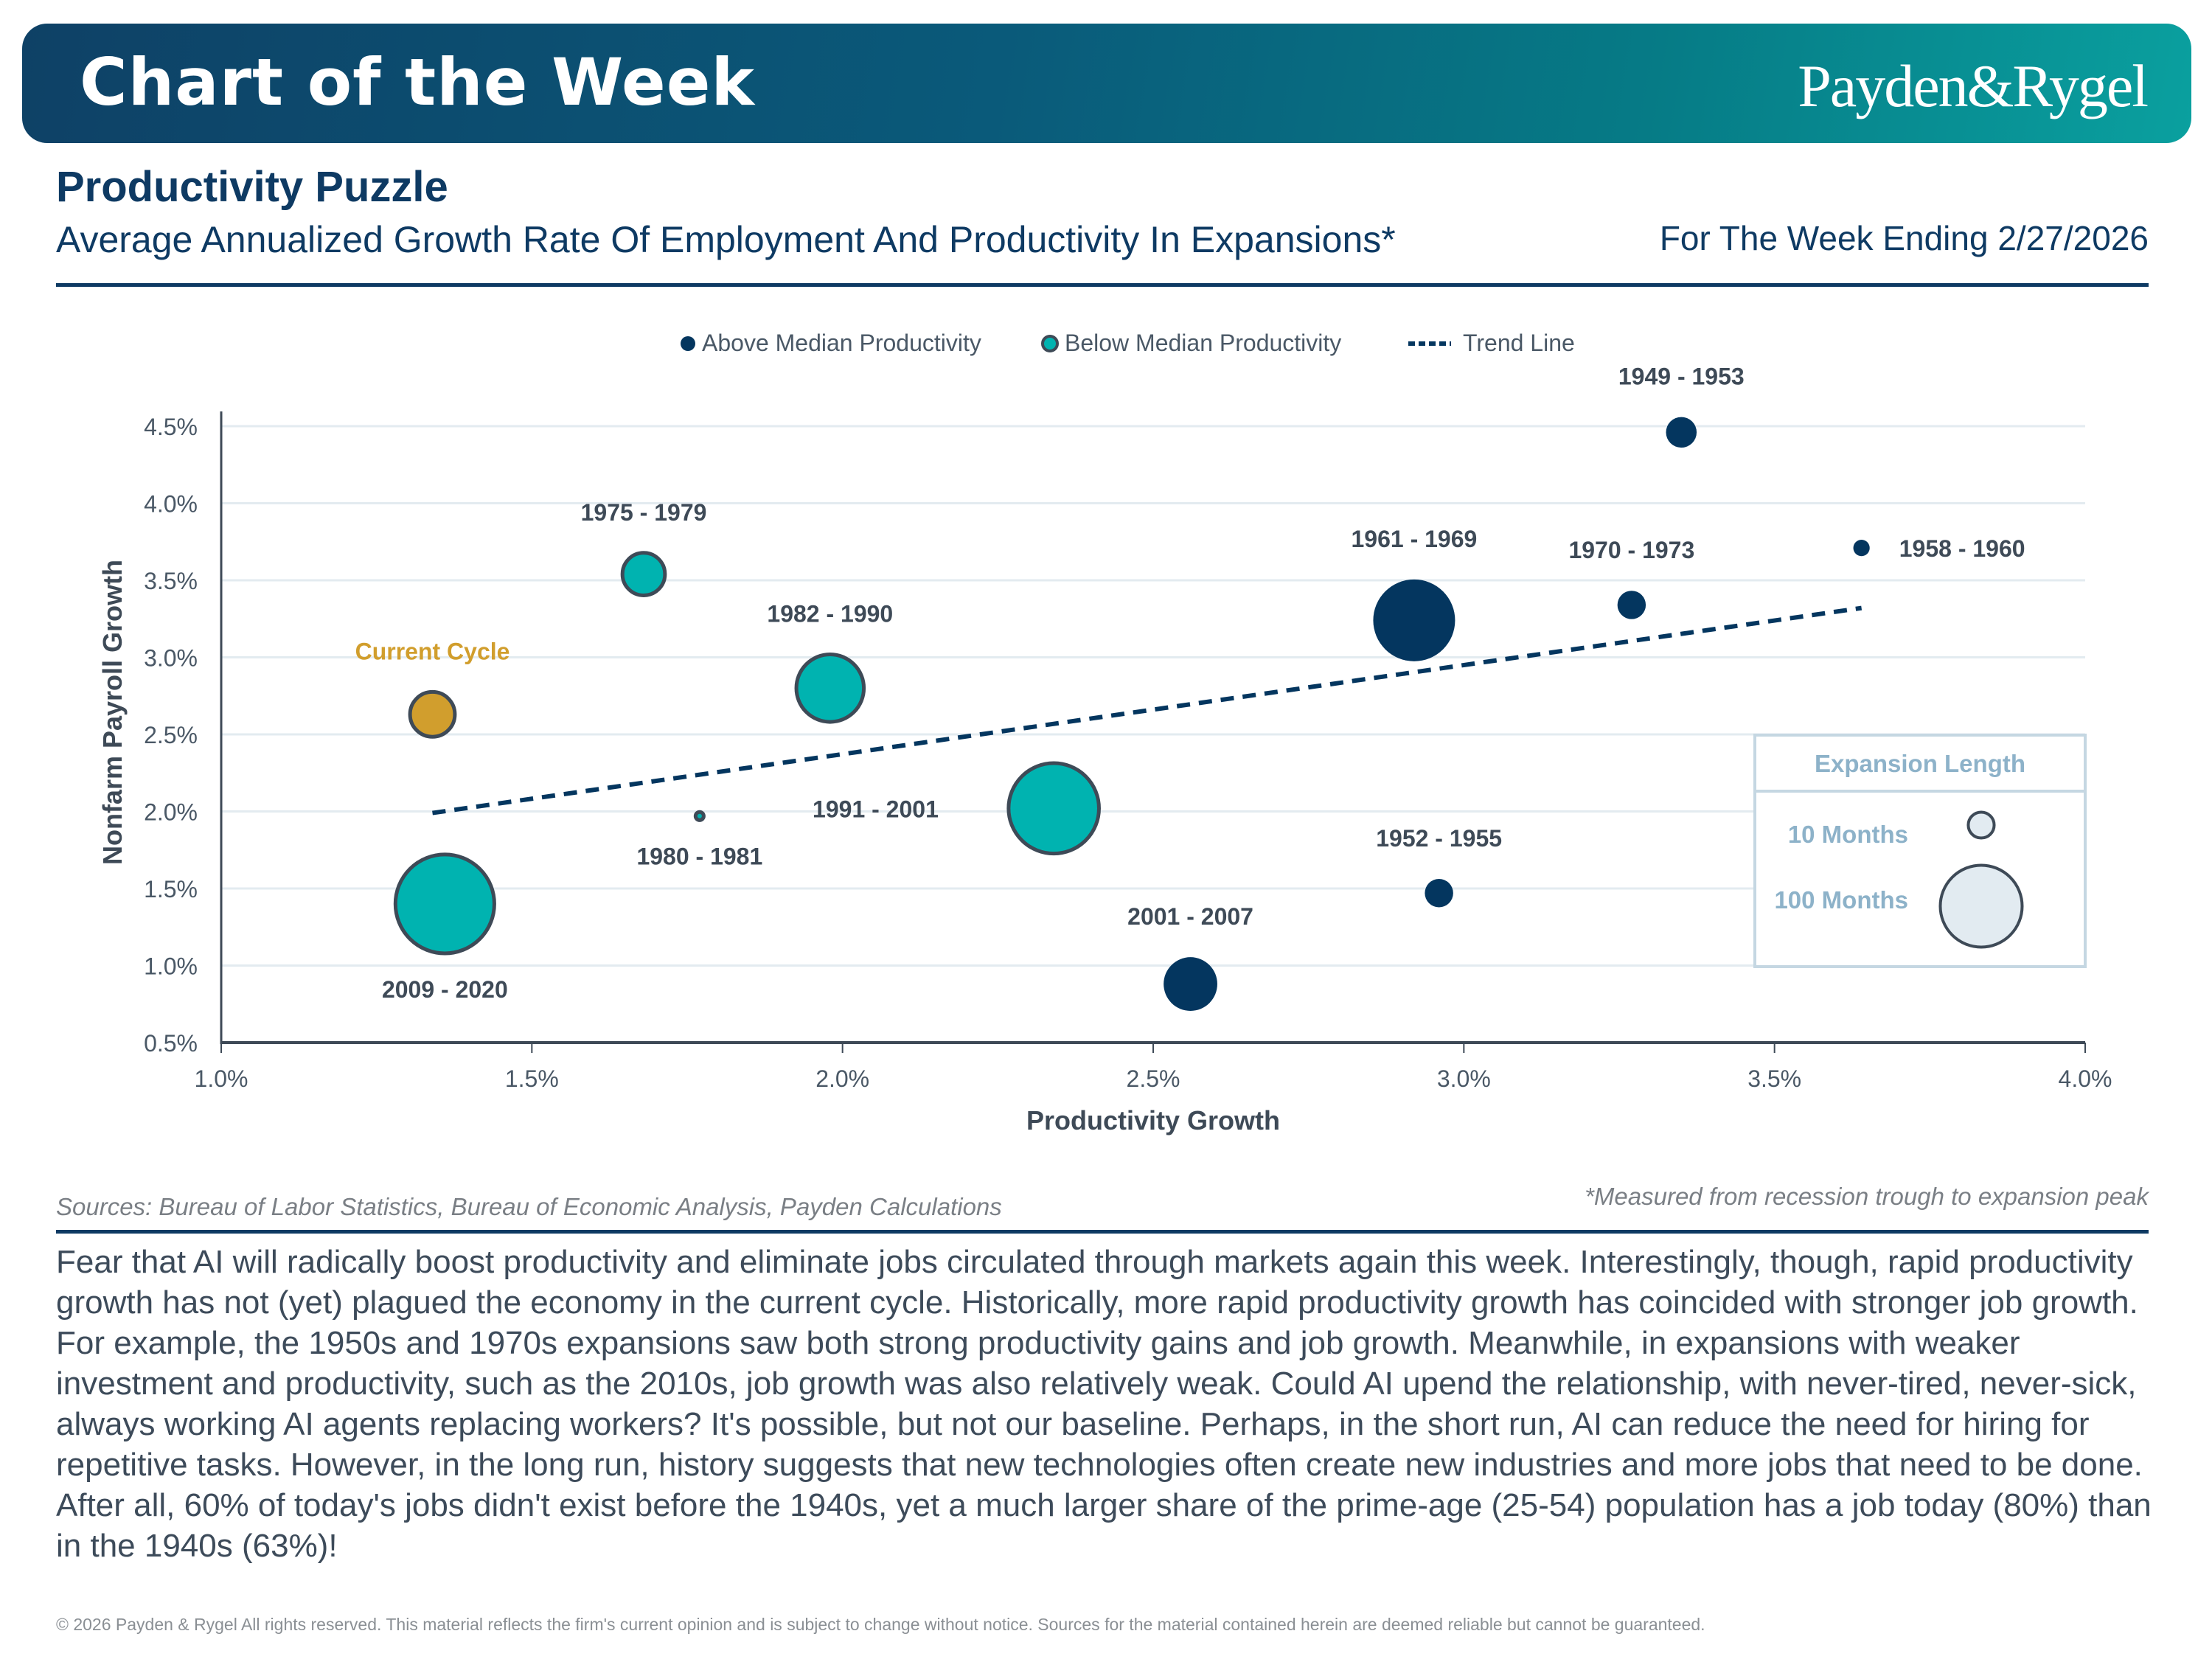 This screenshot has height=1659, width=2212. I want to click on x-tick-label: 2.0%, so click(842, 1078).